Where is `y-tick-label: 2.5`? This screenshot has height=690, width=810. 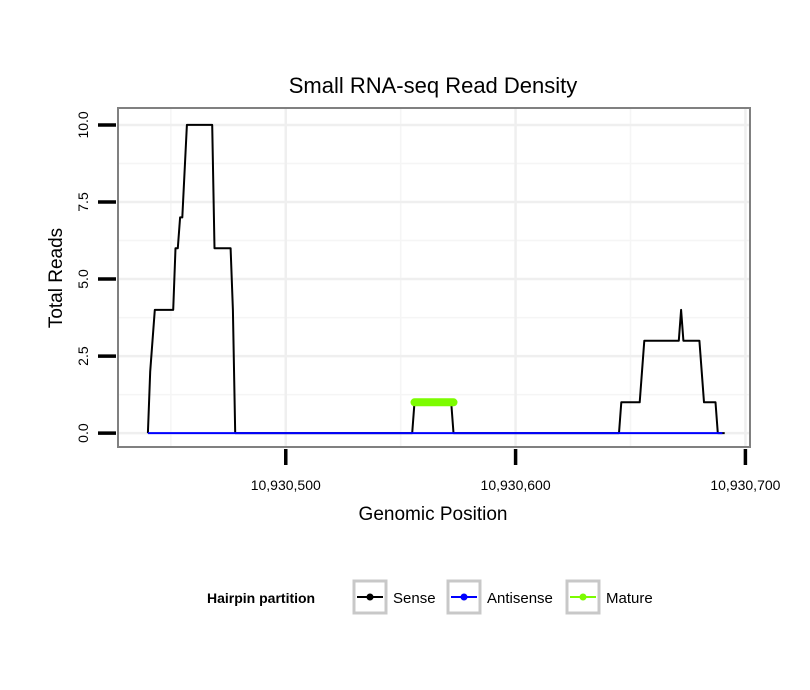
y-tick-label: 2.5 is located at coordinates (83, 356).